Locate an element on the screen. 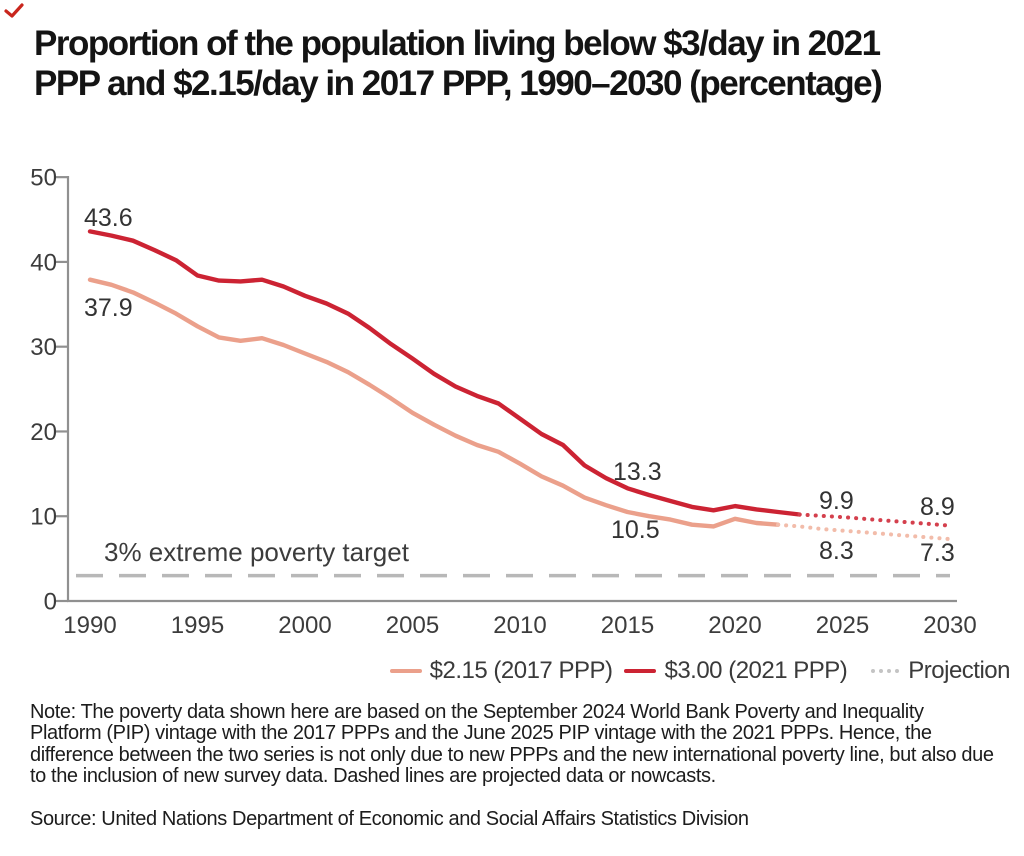 The image size is (1024, 856). y-tick-label: 10 is located at coordinates (43, 517).